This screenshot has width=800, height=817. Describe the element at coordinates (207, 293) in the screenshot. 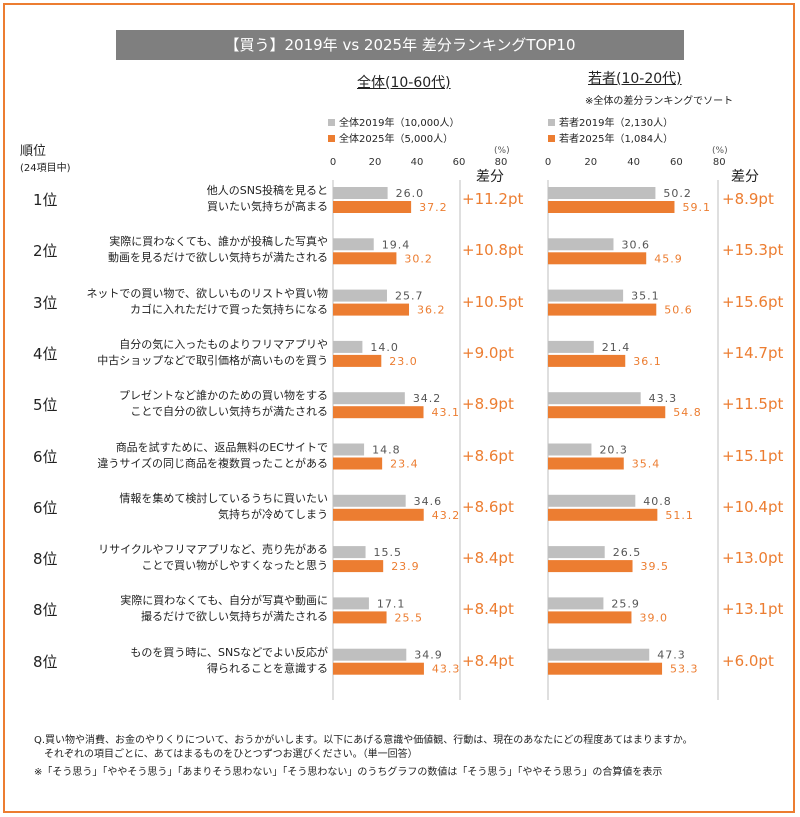

I see `item-label-line1: ネットでの買い物で、欲しいものリストや買い物` at that location.